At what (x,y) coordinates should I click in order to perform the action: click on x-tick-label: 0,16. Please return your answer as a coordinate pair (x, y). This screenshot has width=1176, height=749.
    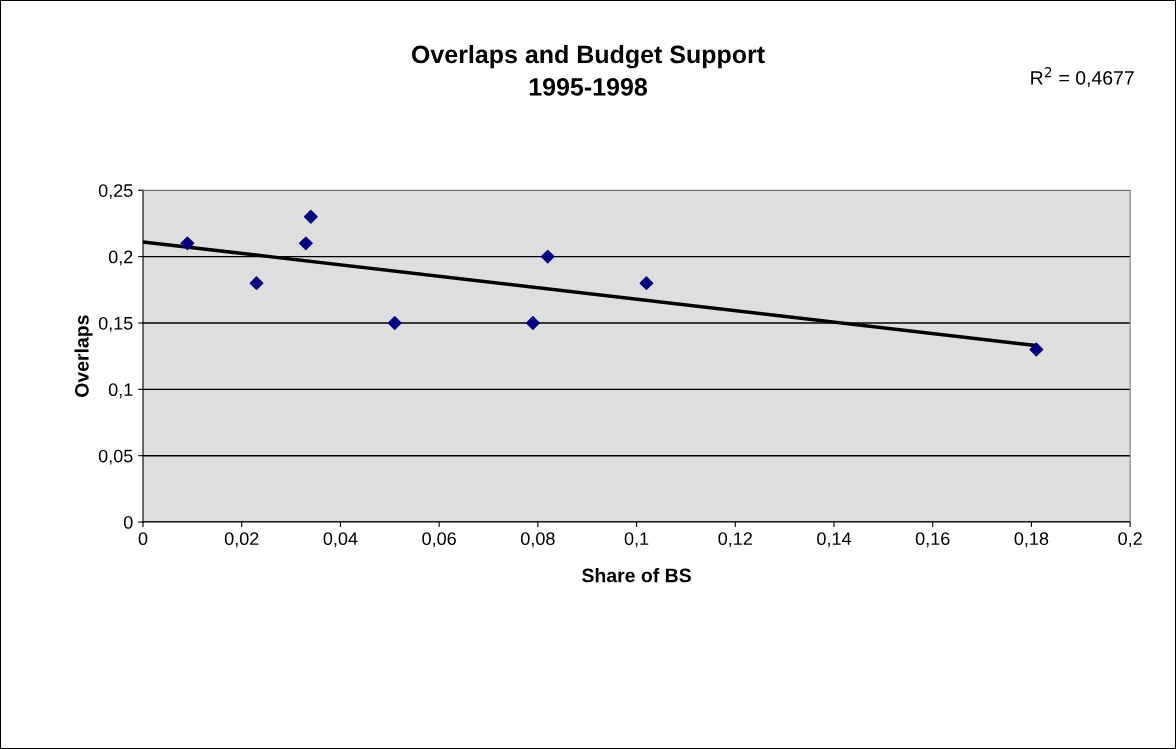
    Looking at the image, I should click on (932, 540).